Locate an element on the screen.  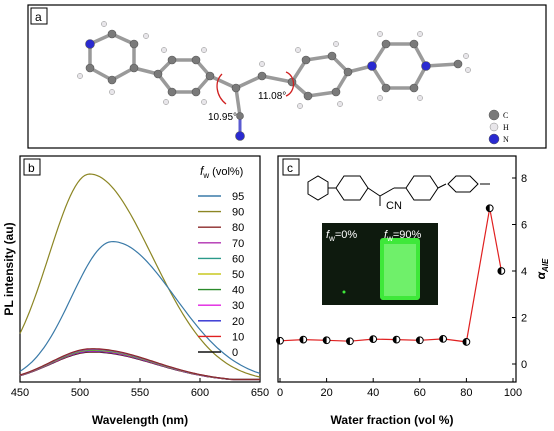
panel-c-series is located at coordinates (391, 275).